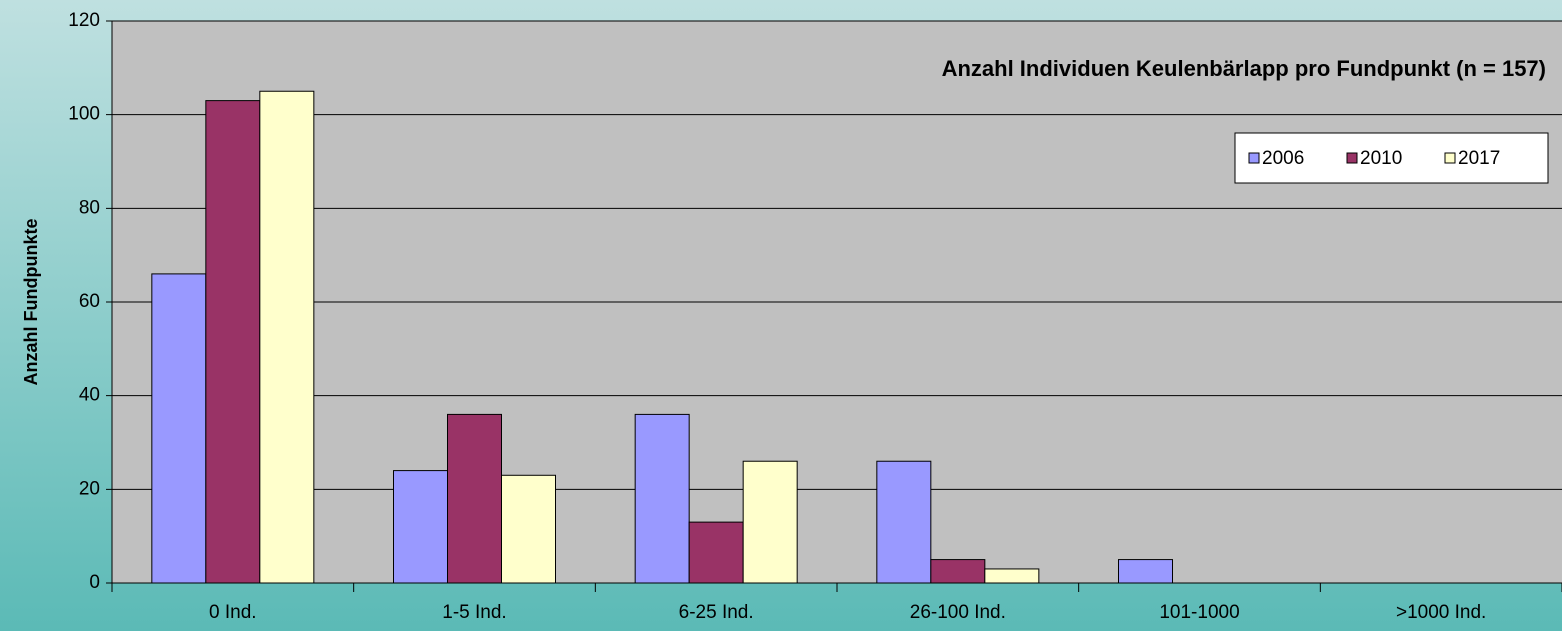  Describe the element at coordinates (89, 207) in the screenshot. I see `y-tick-label: 80` at that location.